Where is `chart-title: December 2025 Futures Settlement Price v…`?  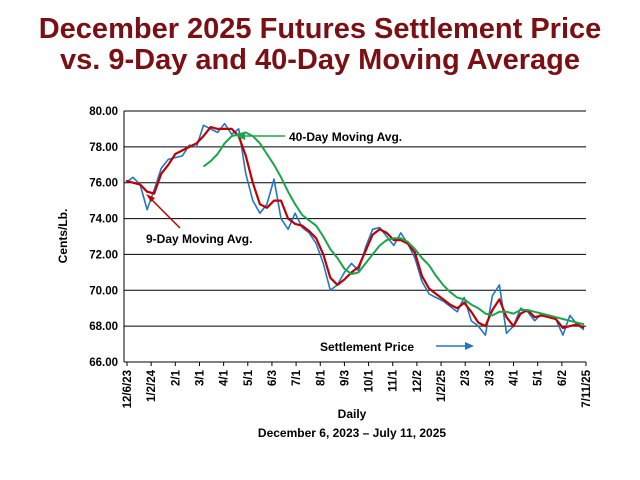
chart-title: December 2025 Futures Settlement Price v… is located at coordinates (320, 45).